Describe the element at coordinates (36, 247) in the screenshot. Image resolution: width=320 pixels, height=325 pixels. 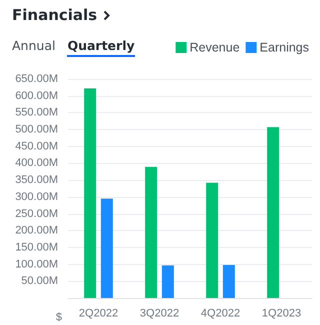
I see `y-tick-label: 150.00M` at that location.